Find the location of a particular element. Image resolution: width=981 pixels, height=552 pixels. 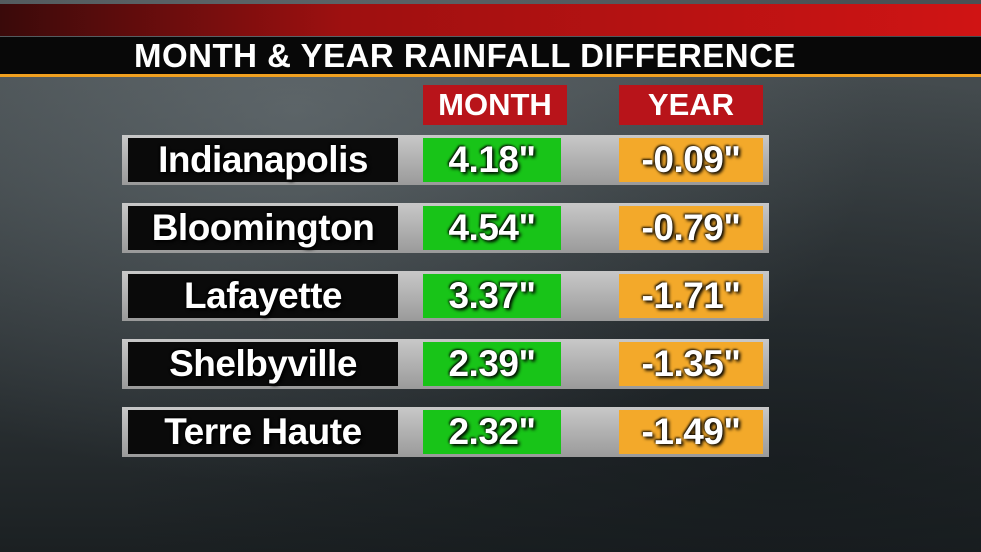

city-name: Terre Haute is located at coordinates (263, 432).